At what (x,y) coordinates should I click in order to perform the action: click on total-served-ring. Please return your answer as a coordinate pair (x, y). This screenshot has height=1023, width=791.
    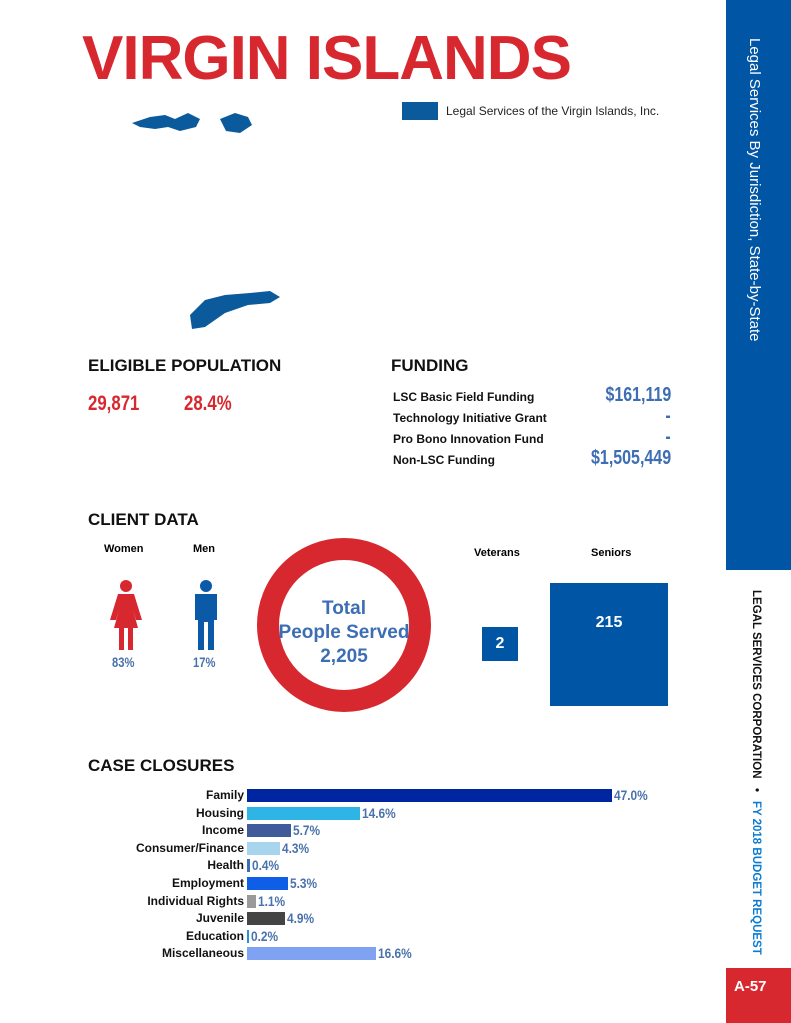
    Looking at the image, I should click on (344, 625).